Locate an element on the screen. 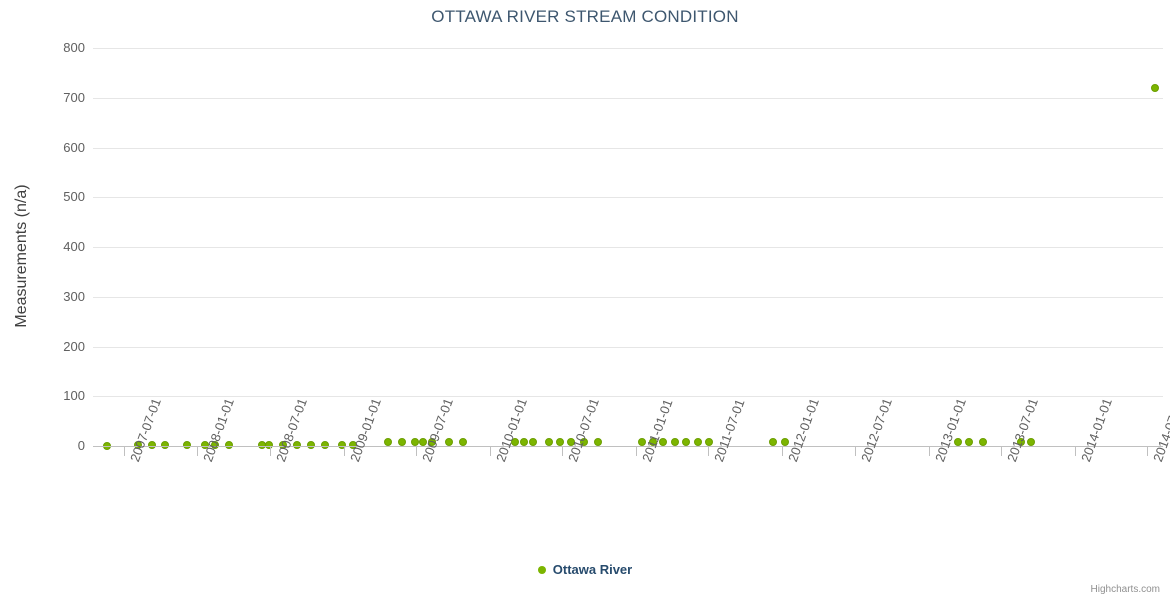  y-axis-tick-label: 100 is located at coordinates (74, 396).